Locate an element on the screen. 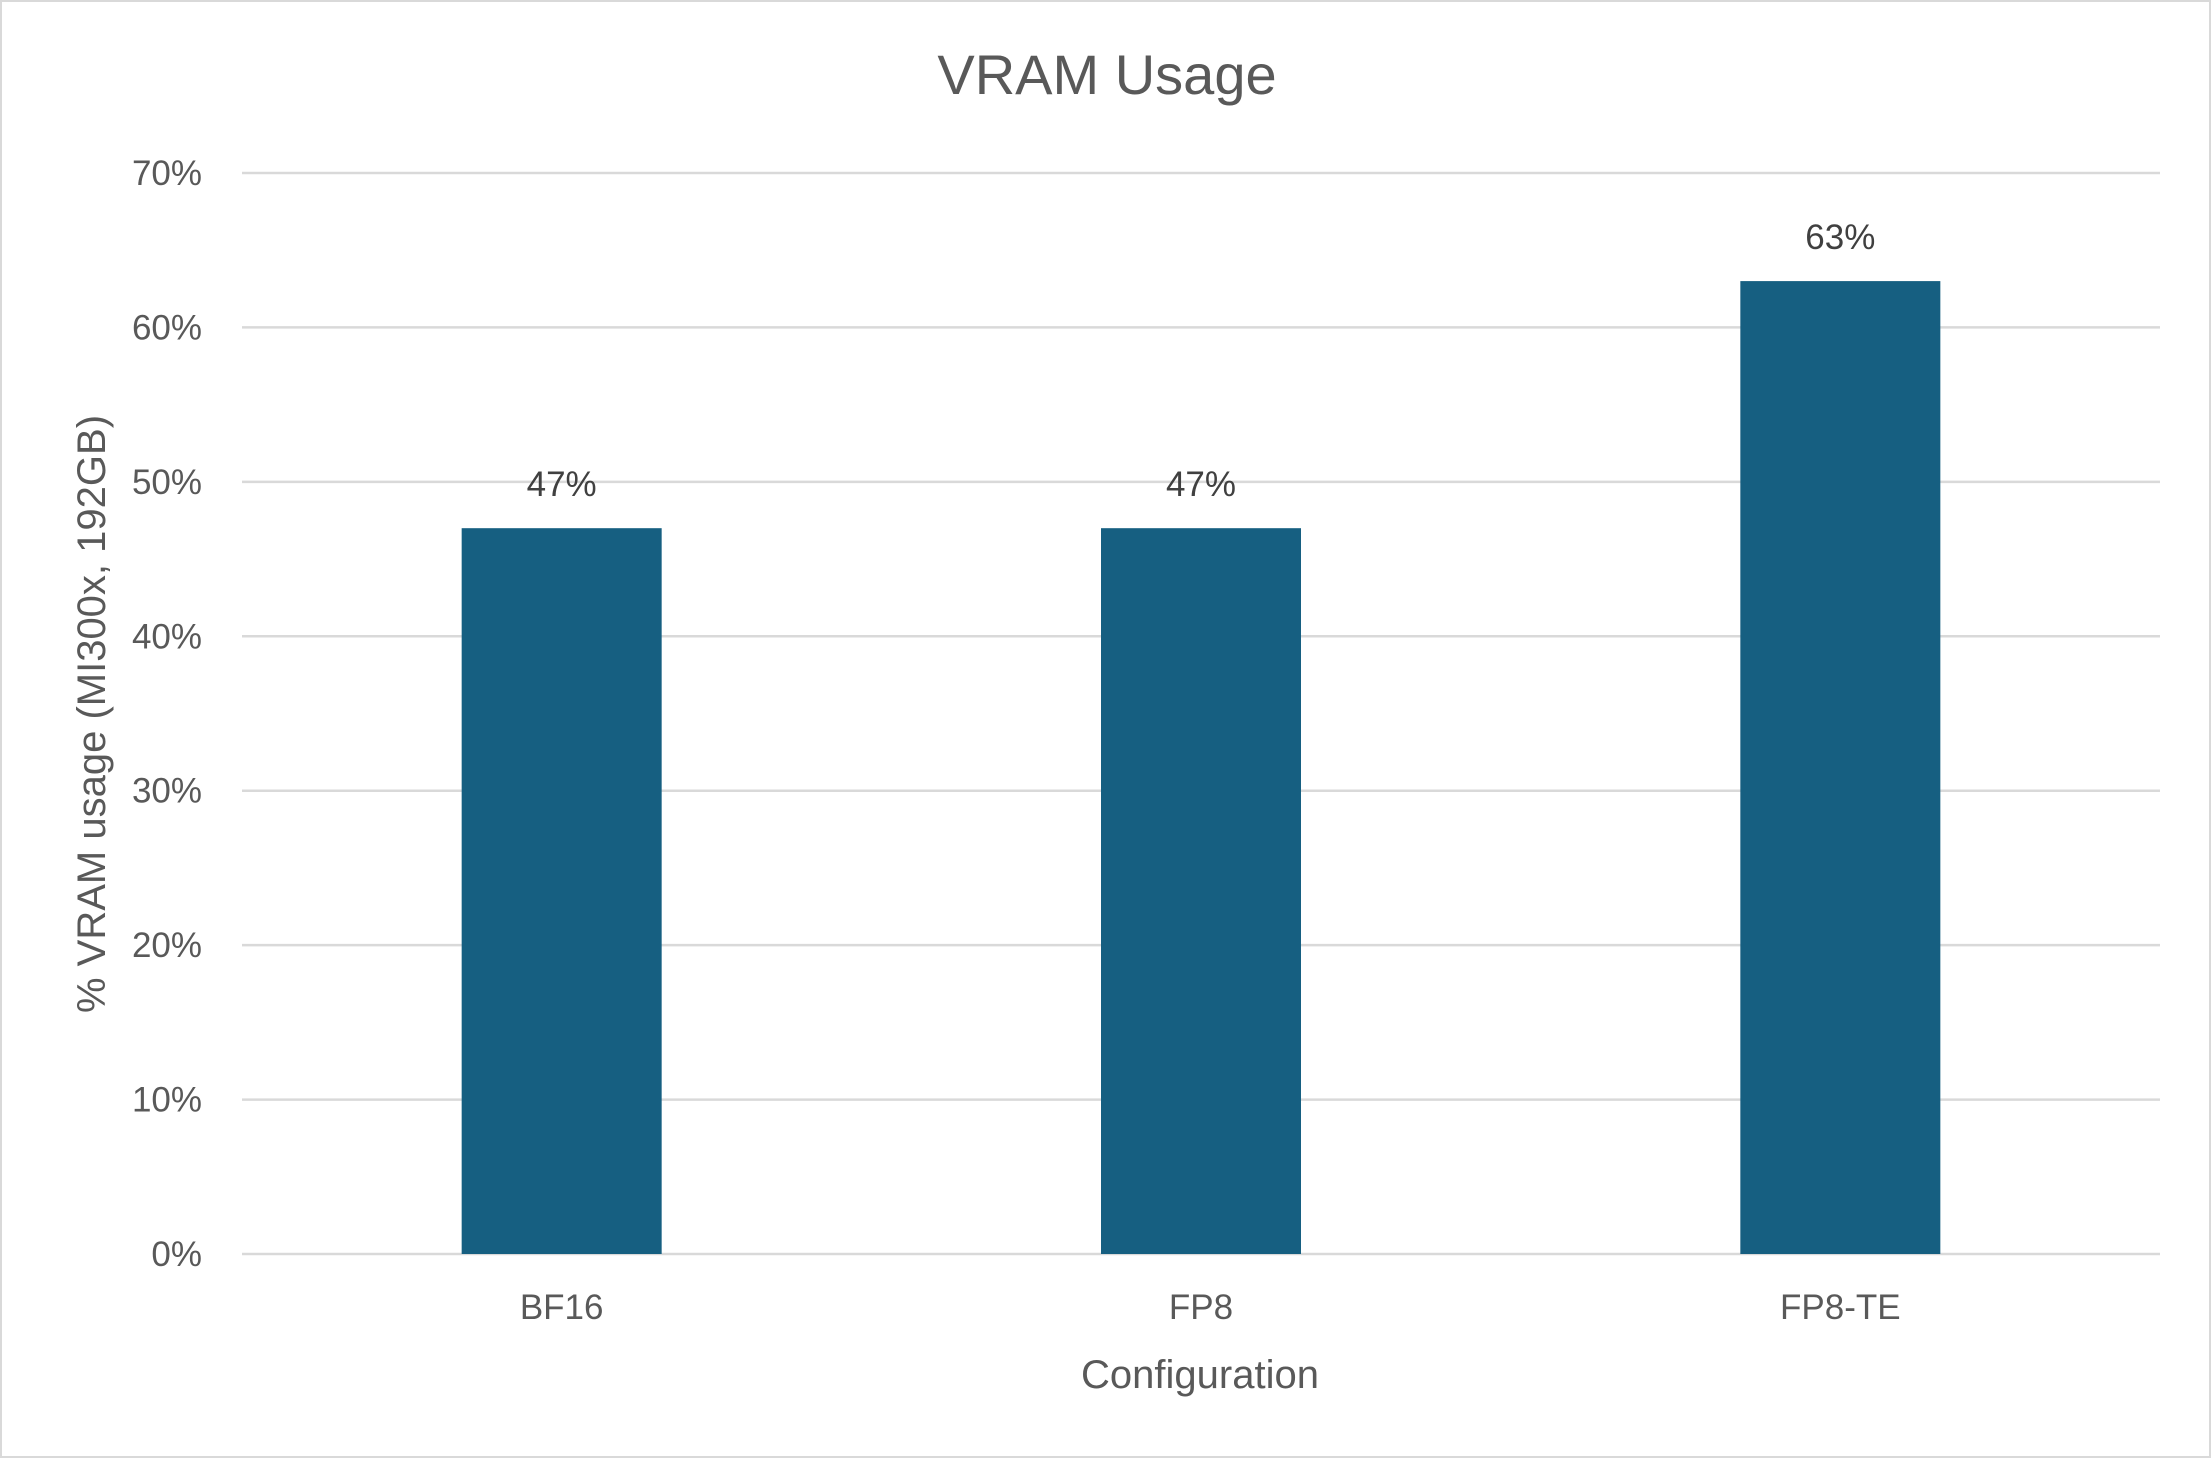 The height and width of the screenshot is (1460, 2211). x-axis-title: Configuration is located at coordinates (1200, 1375).